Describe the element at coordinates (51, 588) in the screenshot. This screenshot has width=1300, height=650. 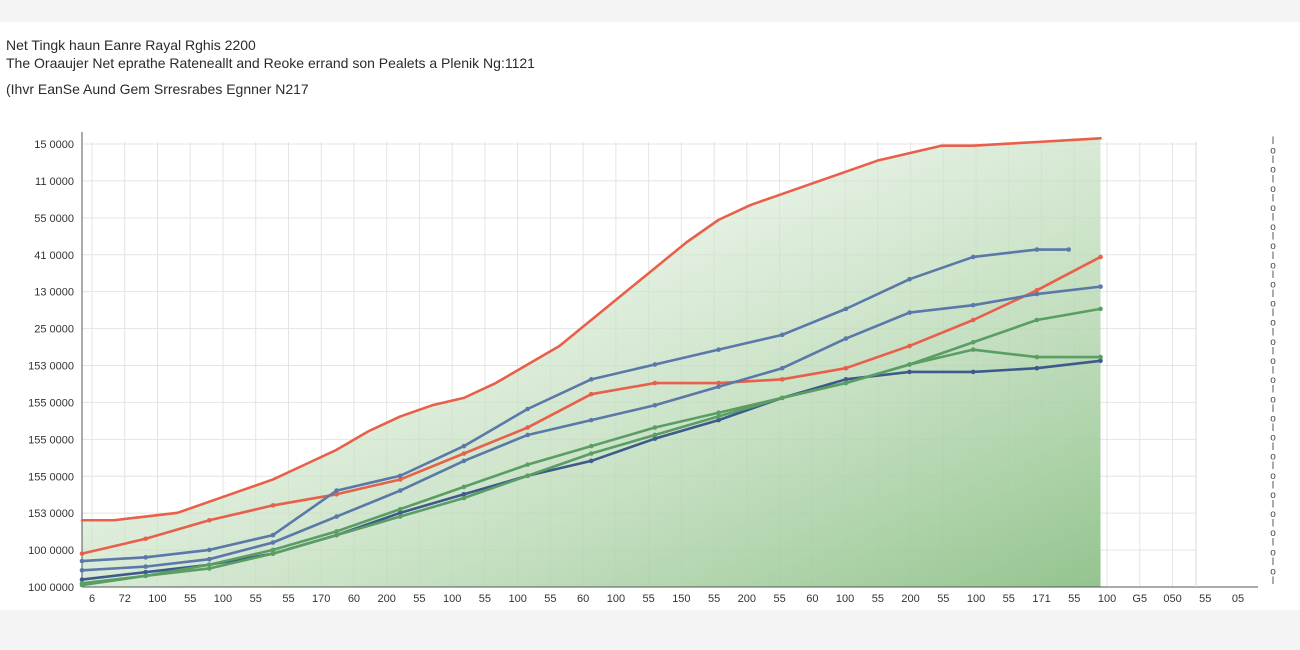
I see `y-tick-label: 100 0000` at that location.